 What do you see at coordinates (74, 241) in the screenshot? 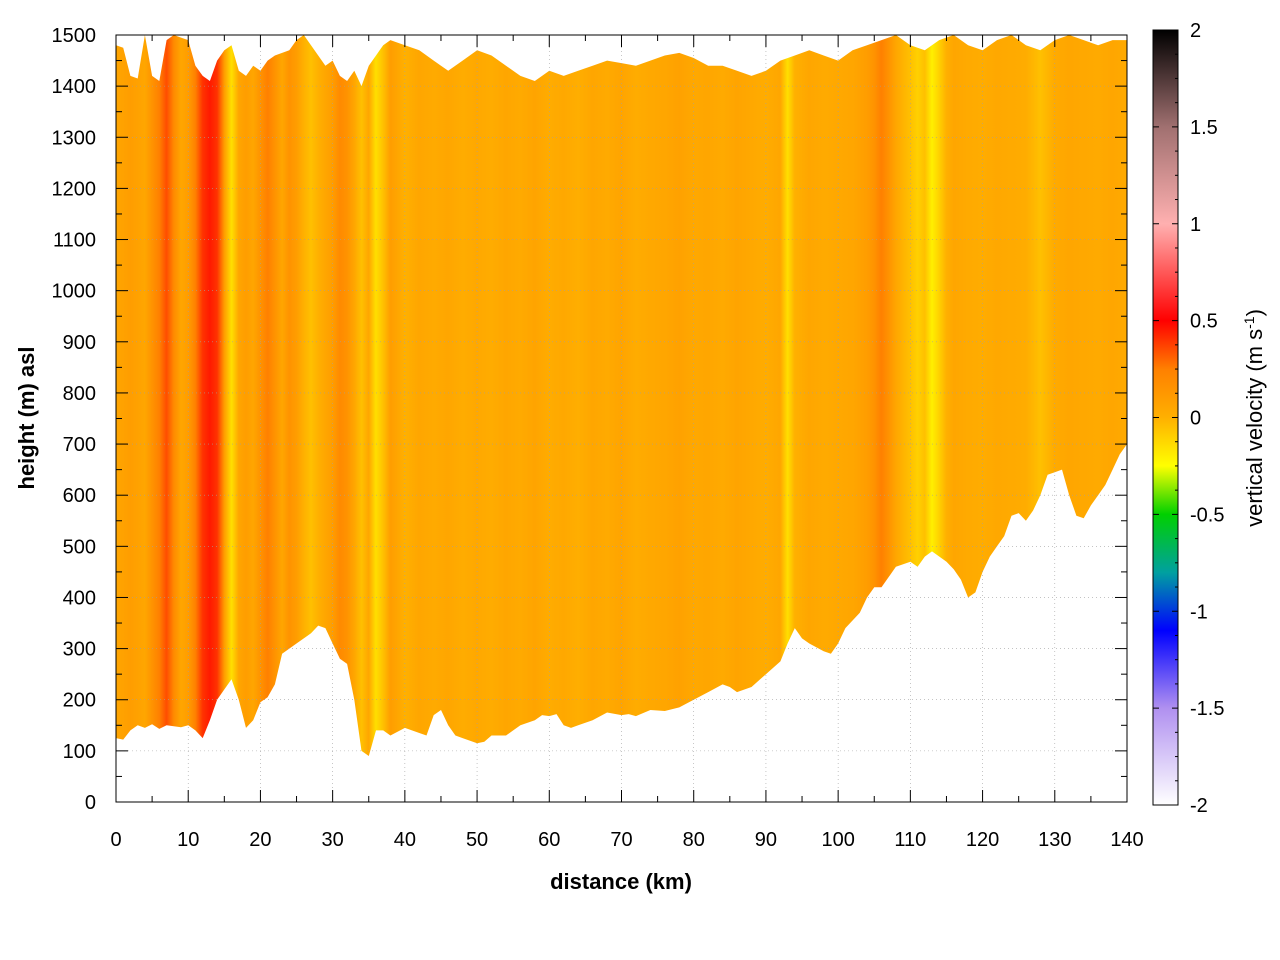
I see `y-tick-label: 1100` at bounding box center [74, 241].